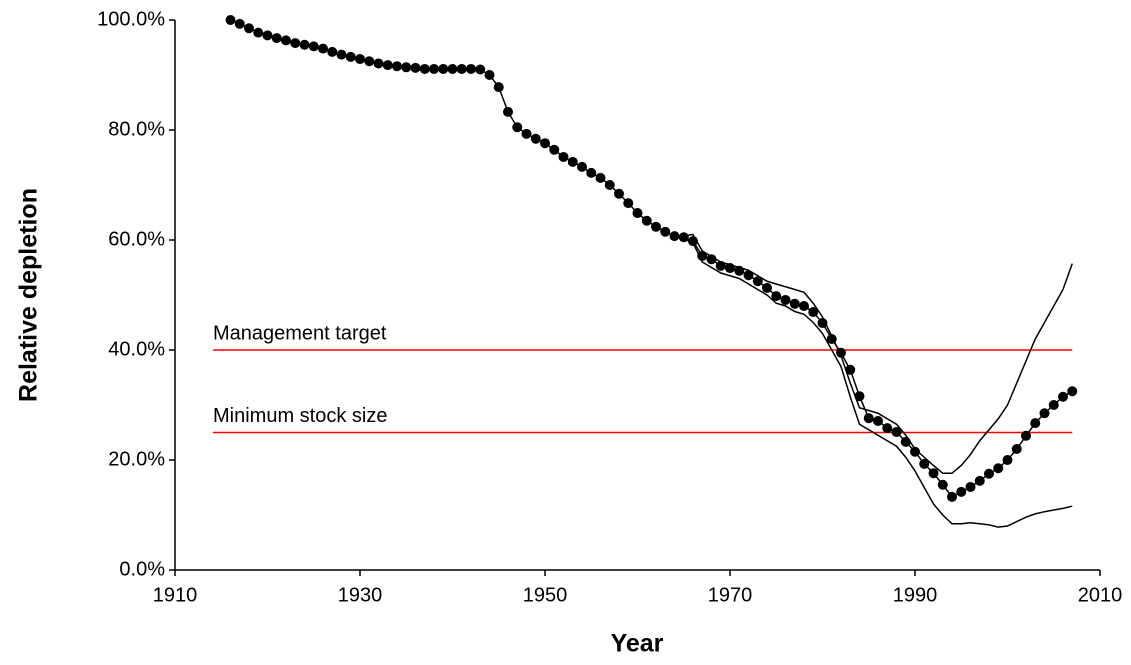  What do you see at coordinates (360, 595) in the screenshot?
I see `x-tick-label: 1930` at bounding box center [360, 595].